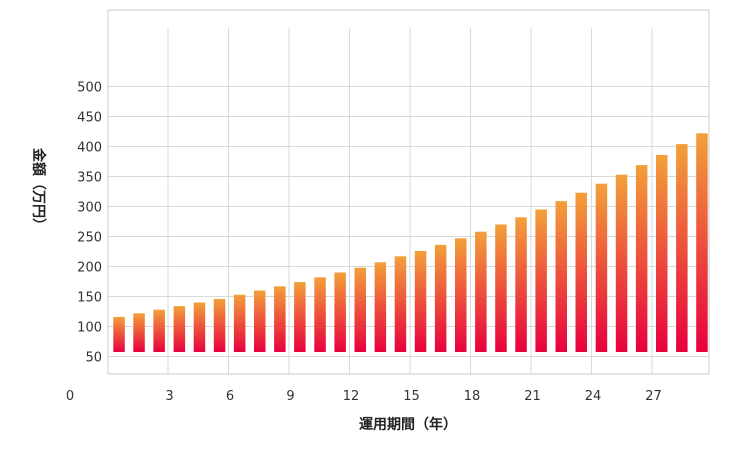  What do you see at coordinates (89, 118) in the screenshot?
I see `y-tick-label: 450` at bounding box center [89, 118].